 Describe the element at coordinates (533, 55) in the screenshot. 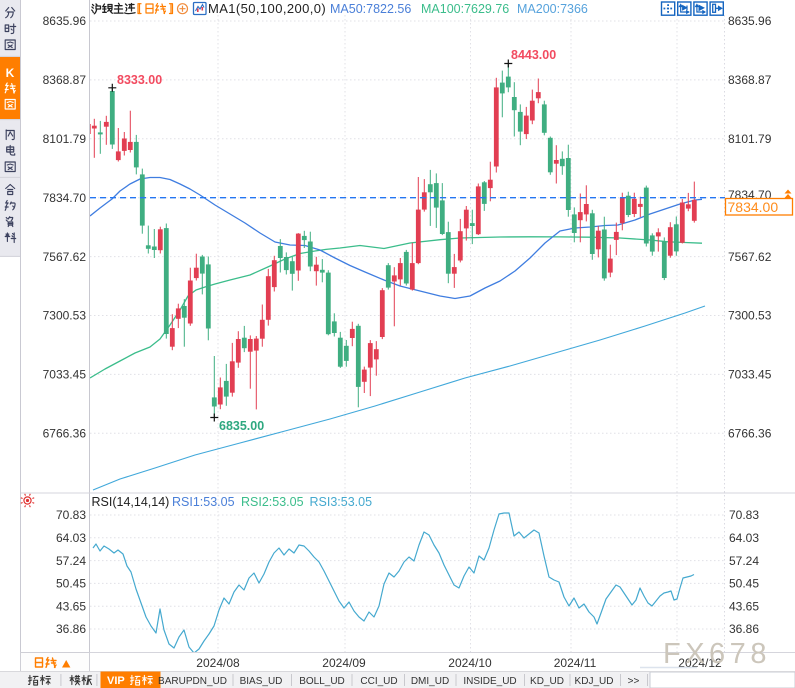

I see `svg-text: 8443.00` at that location.